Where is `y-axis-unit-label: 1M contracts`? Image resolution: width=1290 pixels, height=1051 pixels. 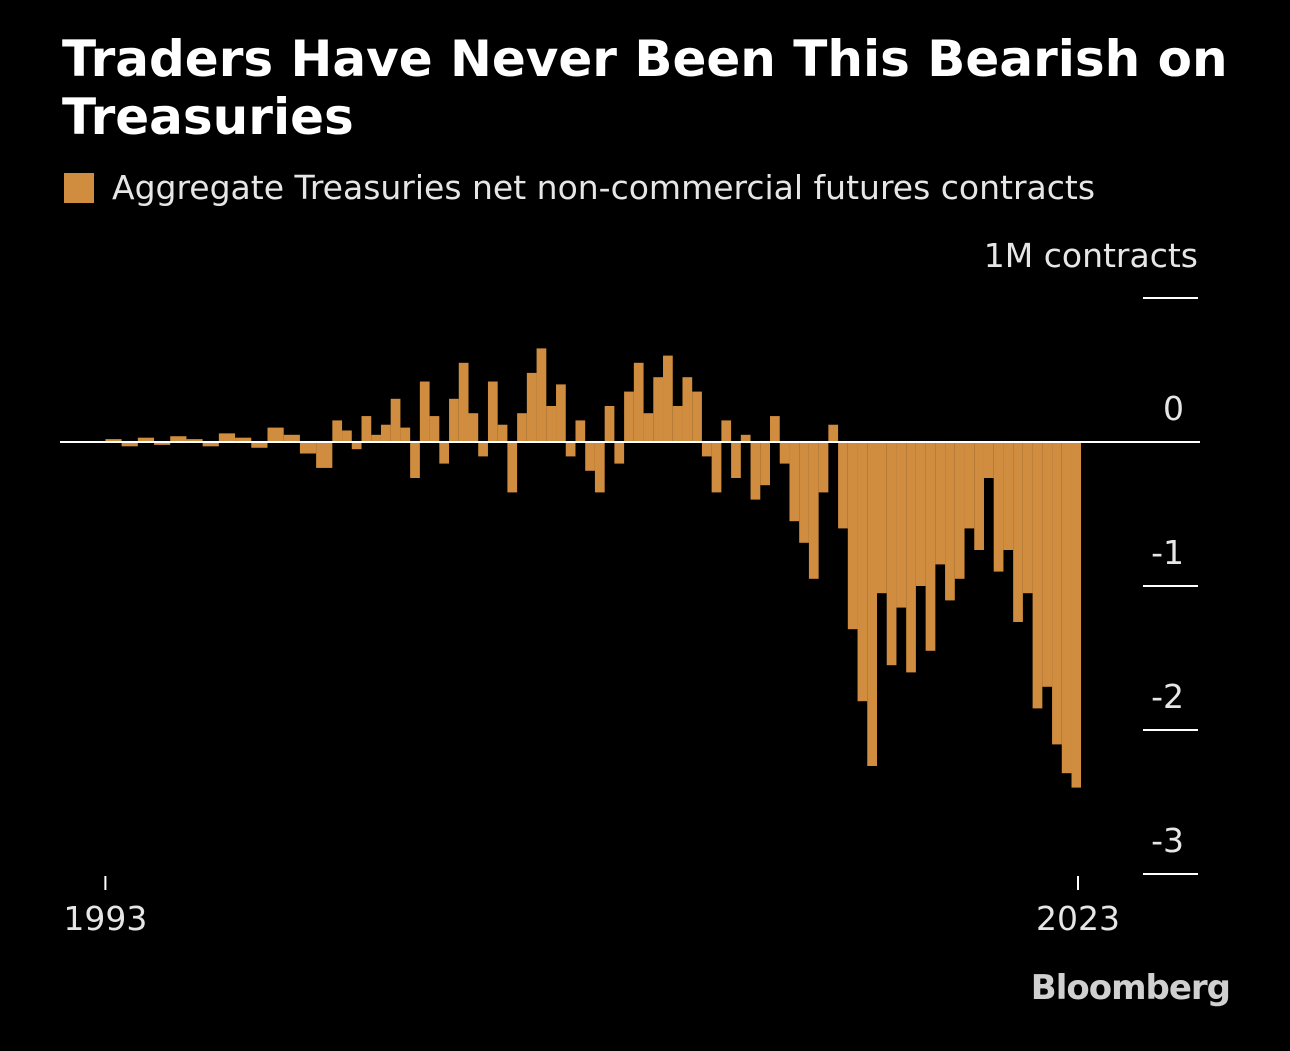 y-axis-unit-label: 1M contracts is located at coordinates (1090, 255).